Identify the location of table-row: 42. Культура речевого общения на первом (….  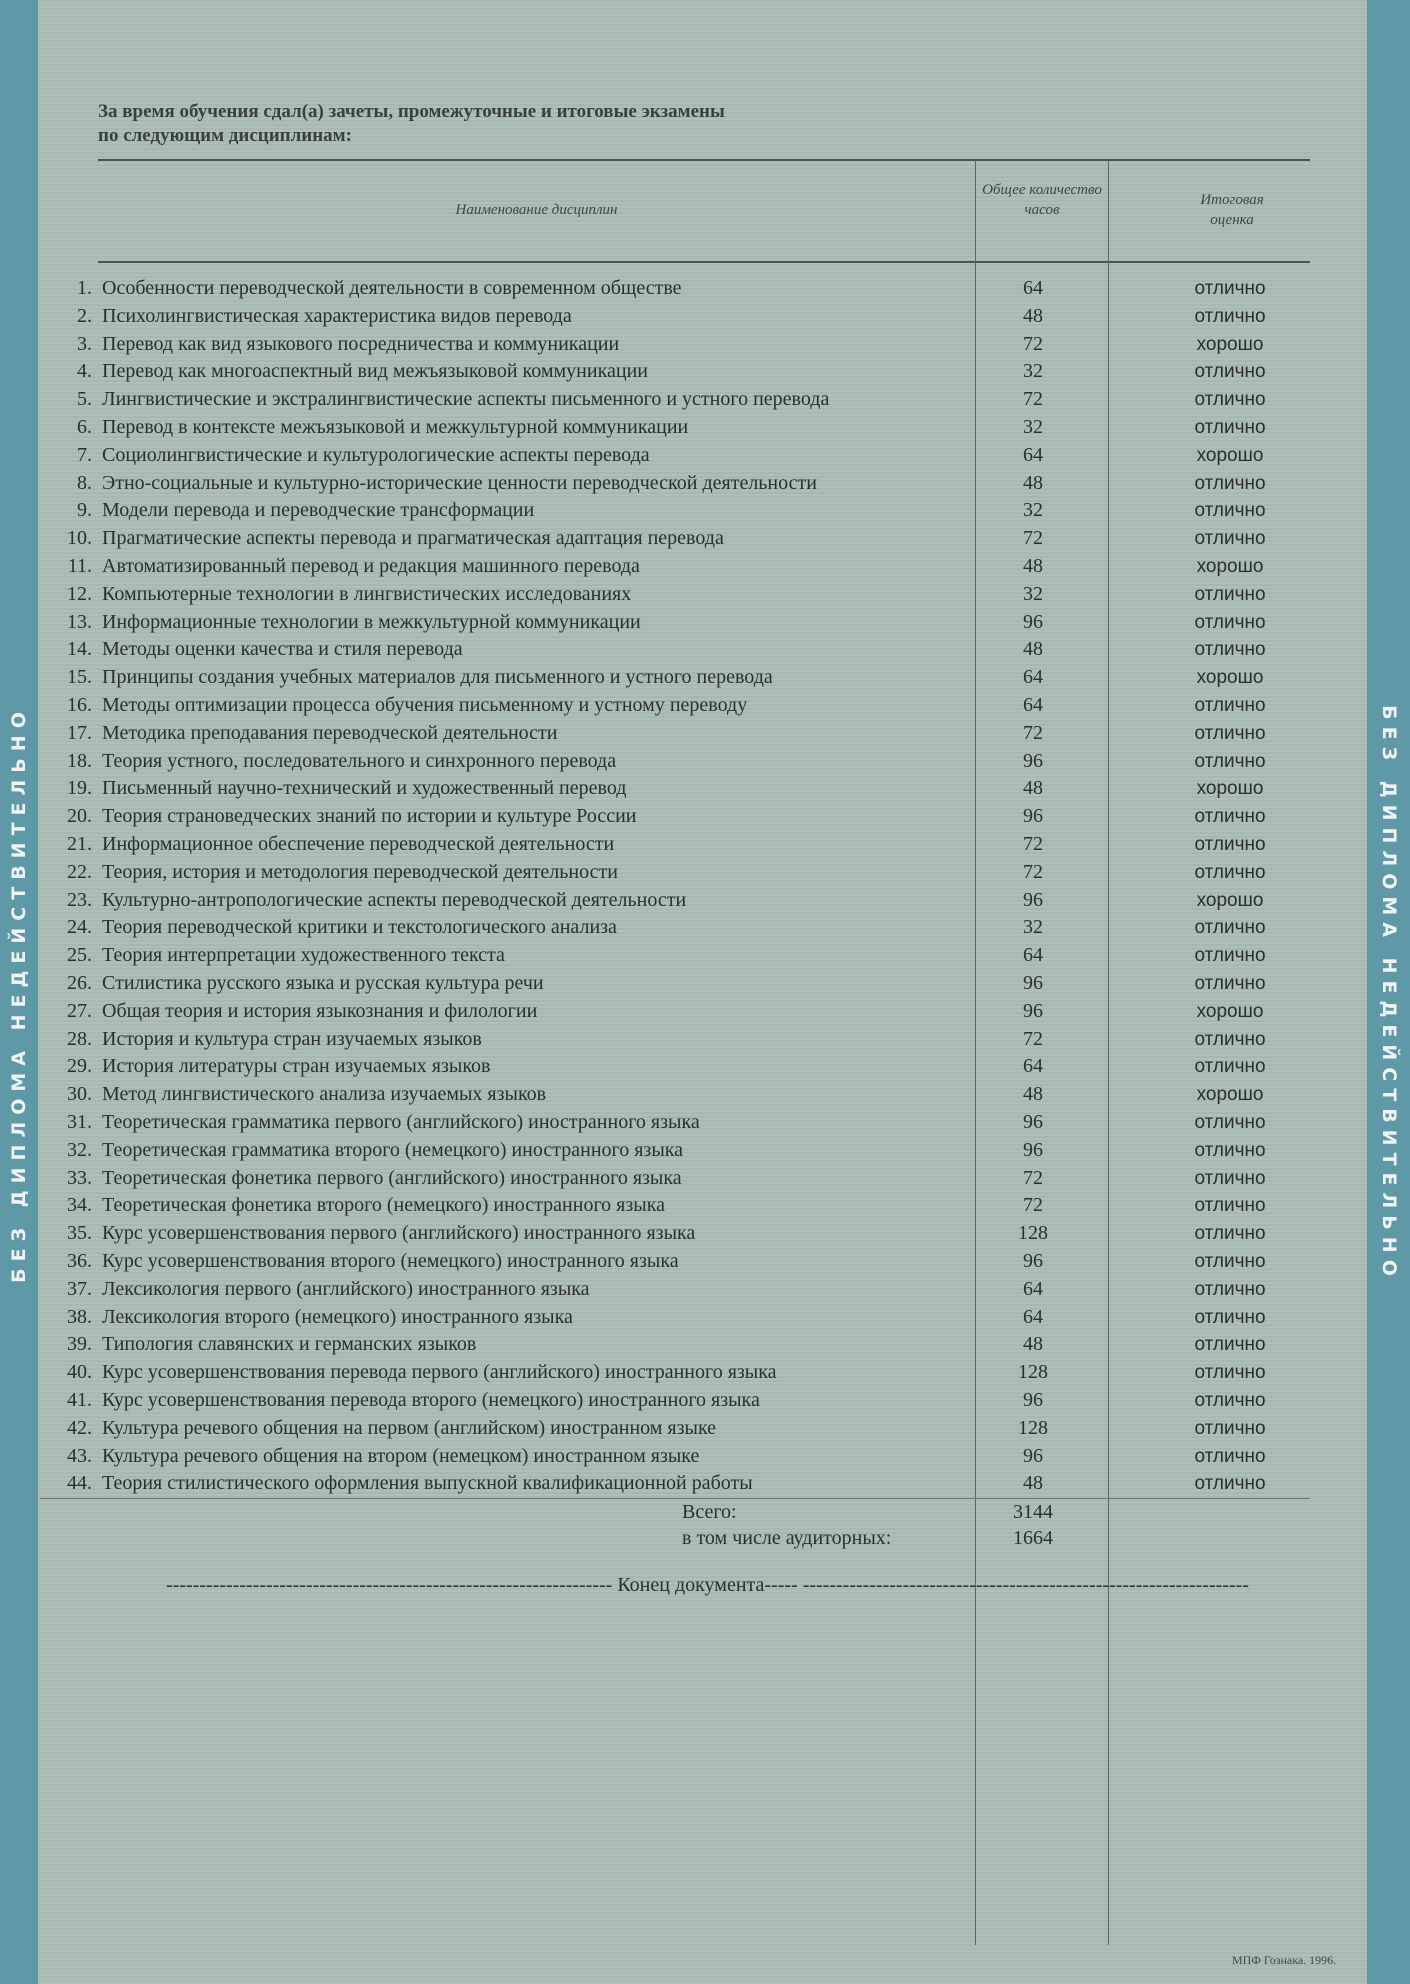
(670, 1428).